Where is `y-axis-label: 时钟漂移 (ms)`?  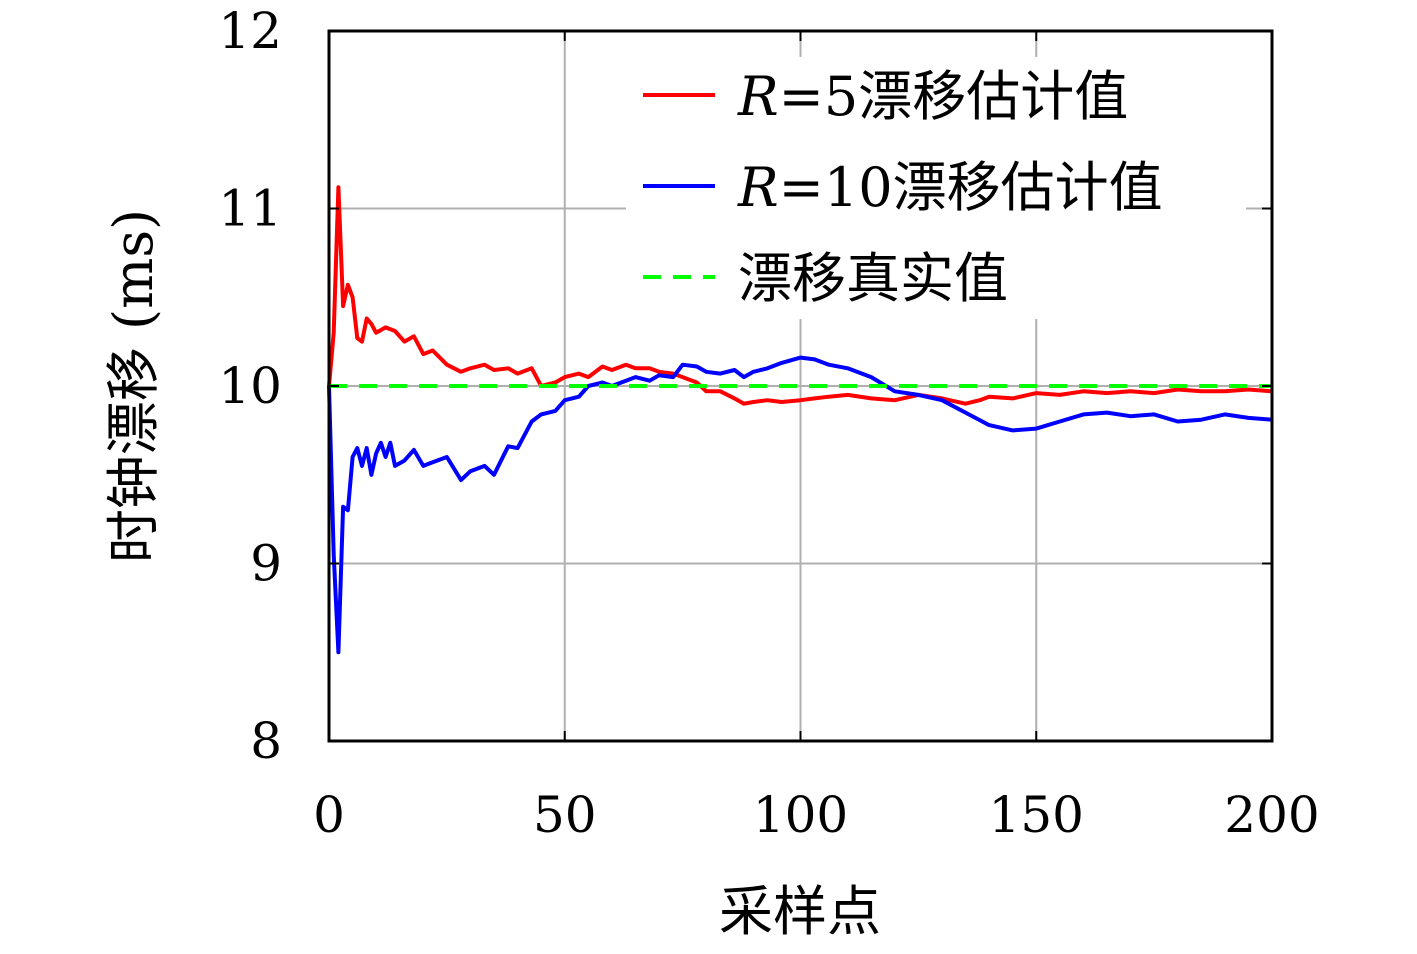
y-axis-label: 时钟漂移 (ms) is located at coordinates (133, 386).